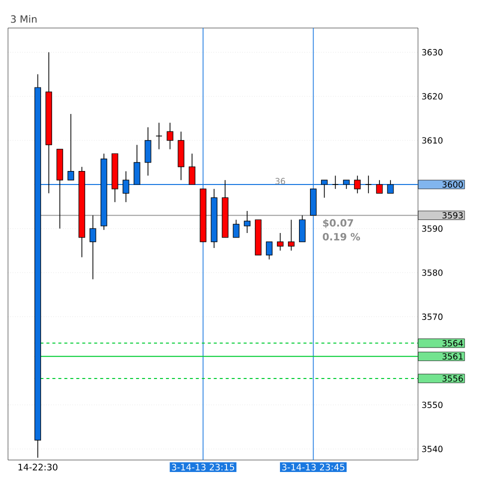 This screenshot has height=486, width=479. Describe the element at coordinates (338, 223) in the screenshot. I see `annotation: $0.07` at that location.